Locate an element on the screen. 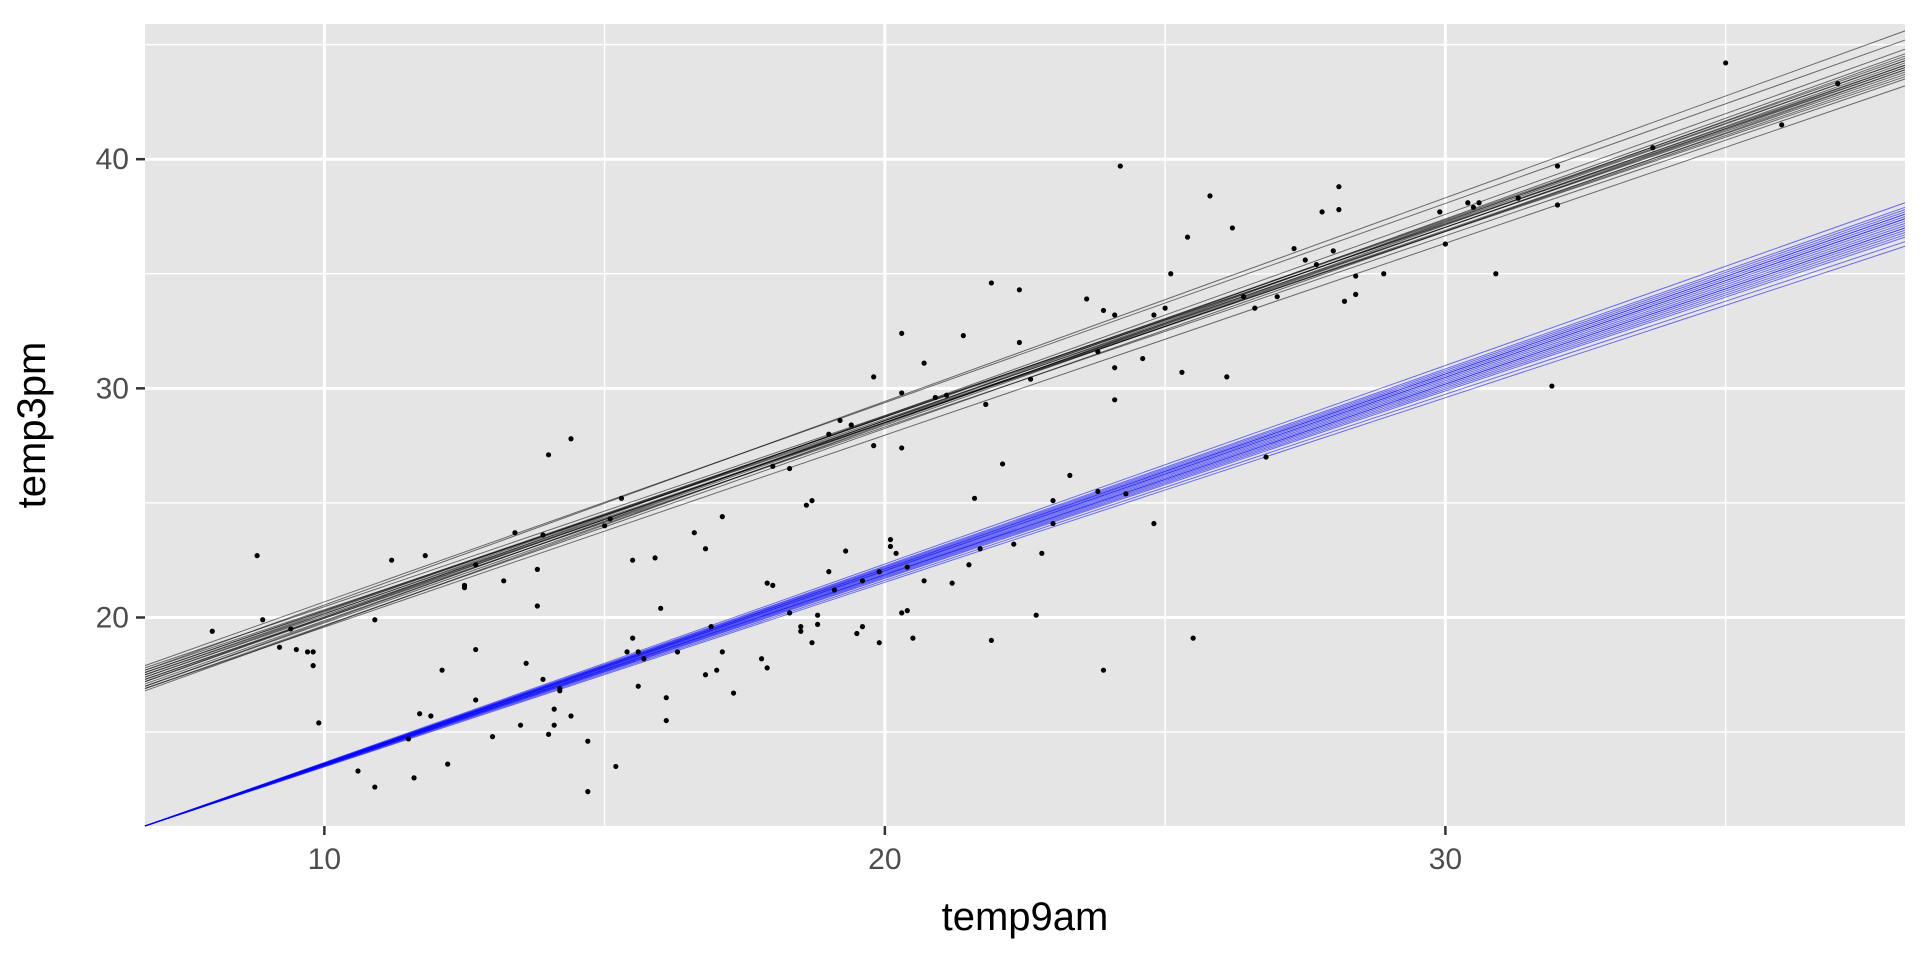 Image resolution: width=1920 pixels, height=960 pixels. y-tick-label: 20 is located at coordinates (112, 617).